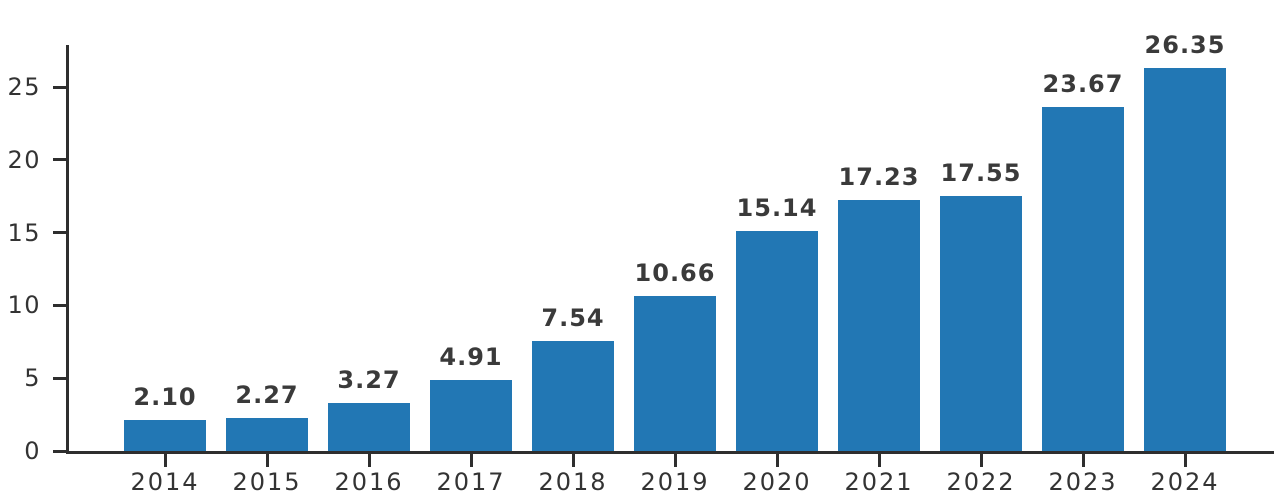 This screenshot has width=1274, height=498. Describe the element at coordinates (471, 356) in the screenshot. I see `bar-value-label: 4.91` at that location.